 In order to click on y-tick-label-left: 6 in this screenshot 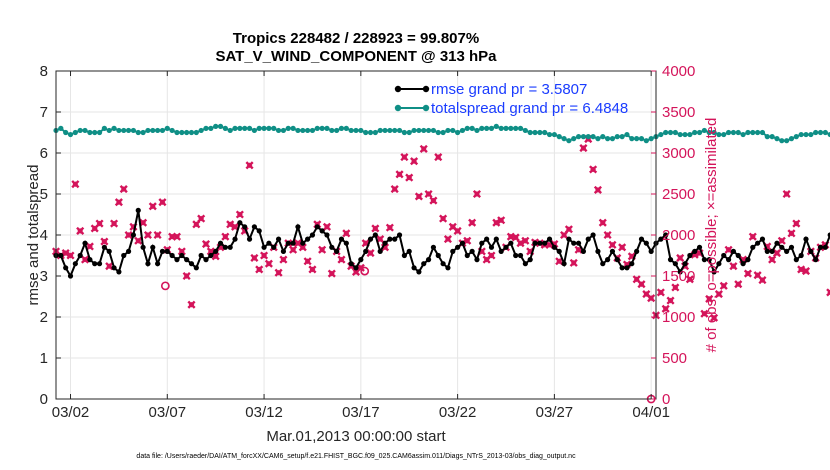, I will do `click(44, 153)`.